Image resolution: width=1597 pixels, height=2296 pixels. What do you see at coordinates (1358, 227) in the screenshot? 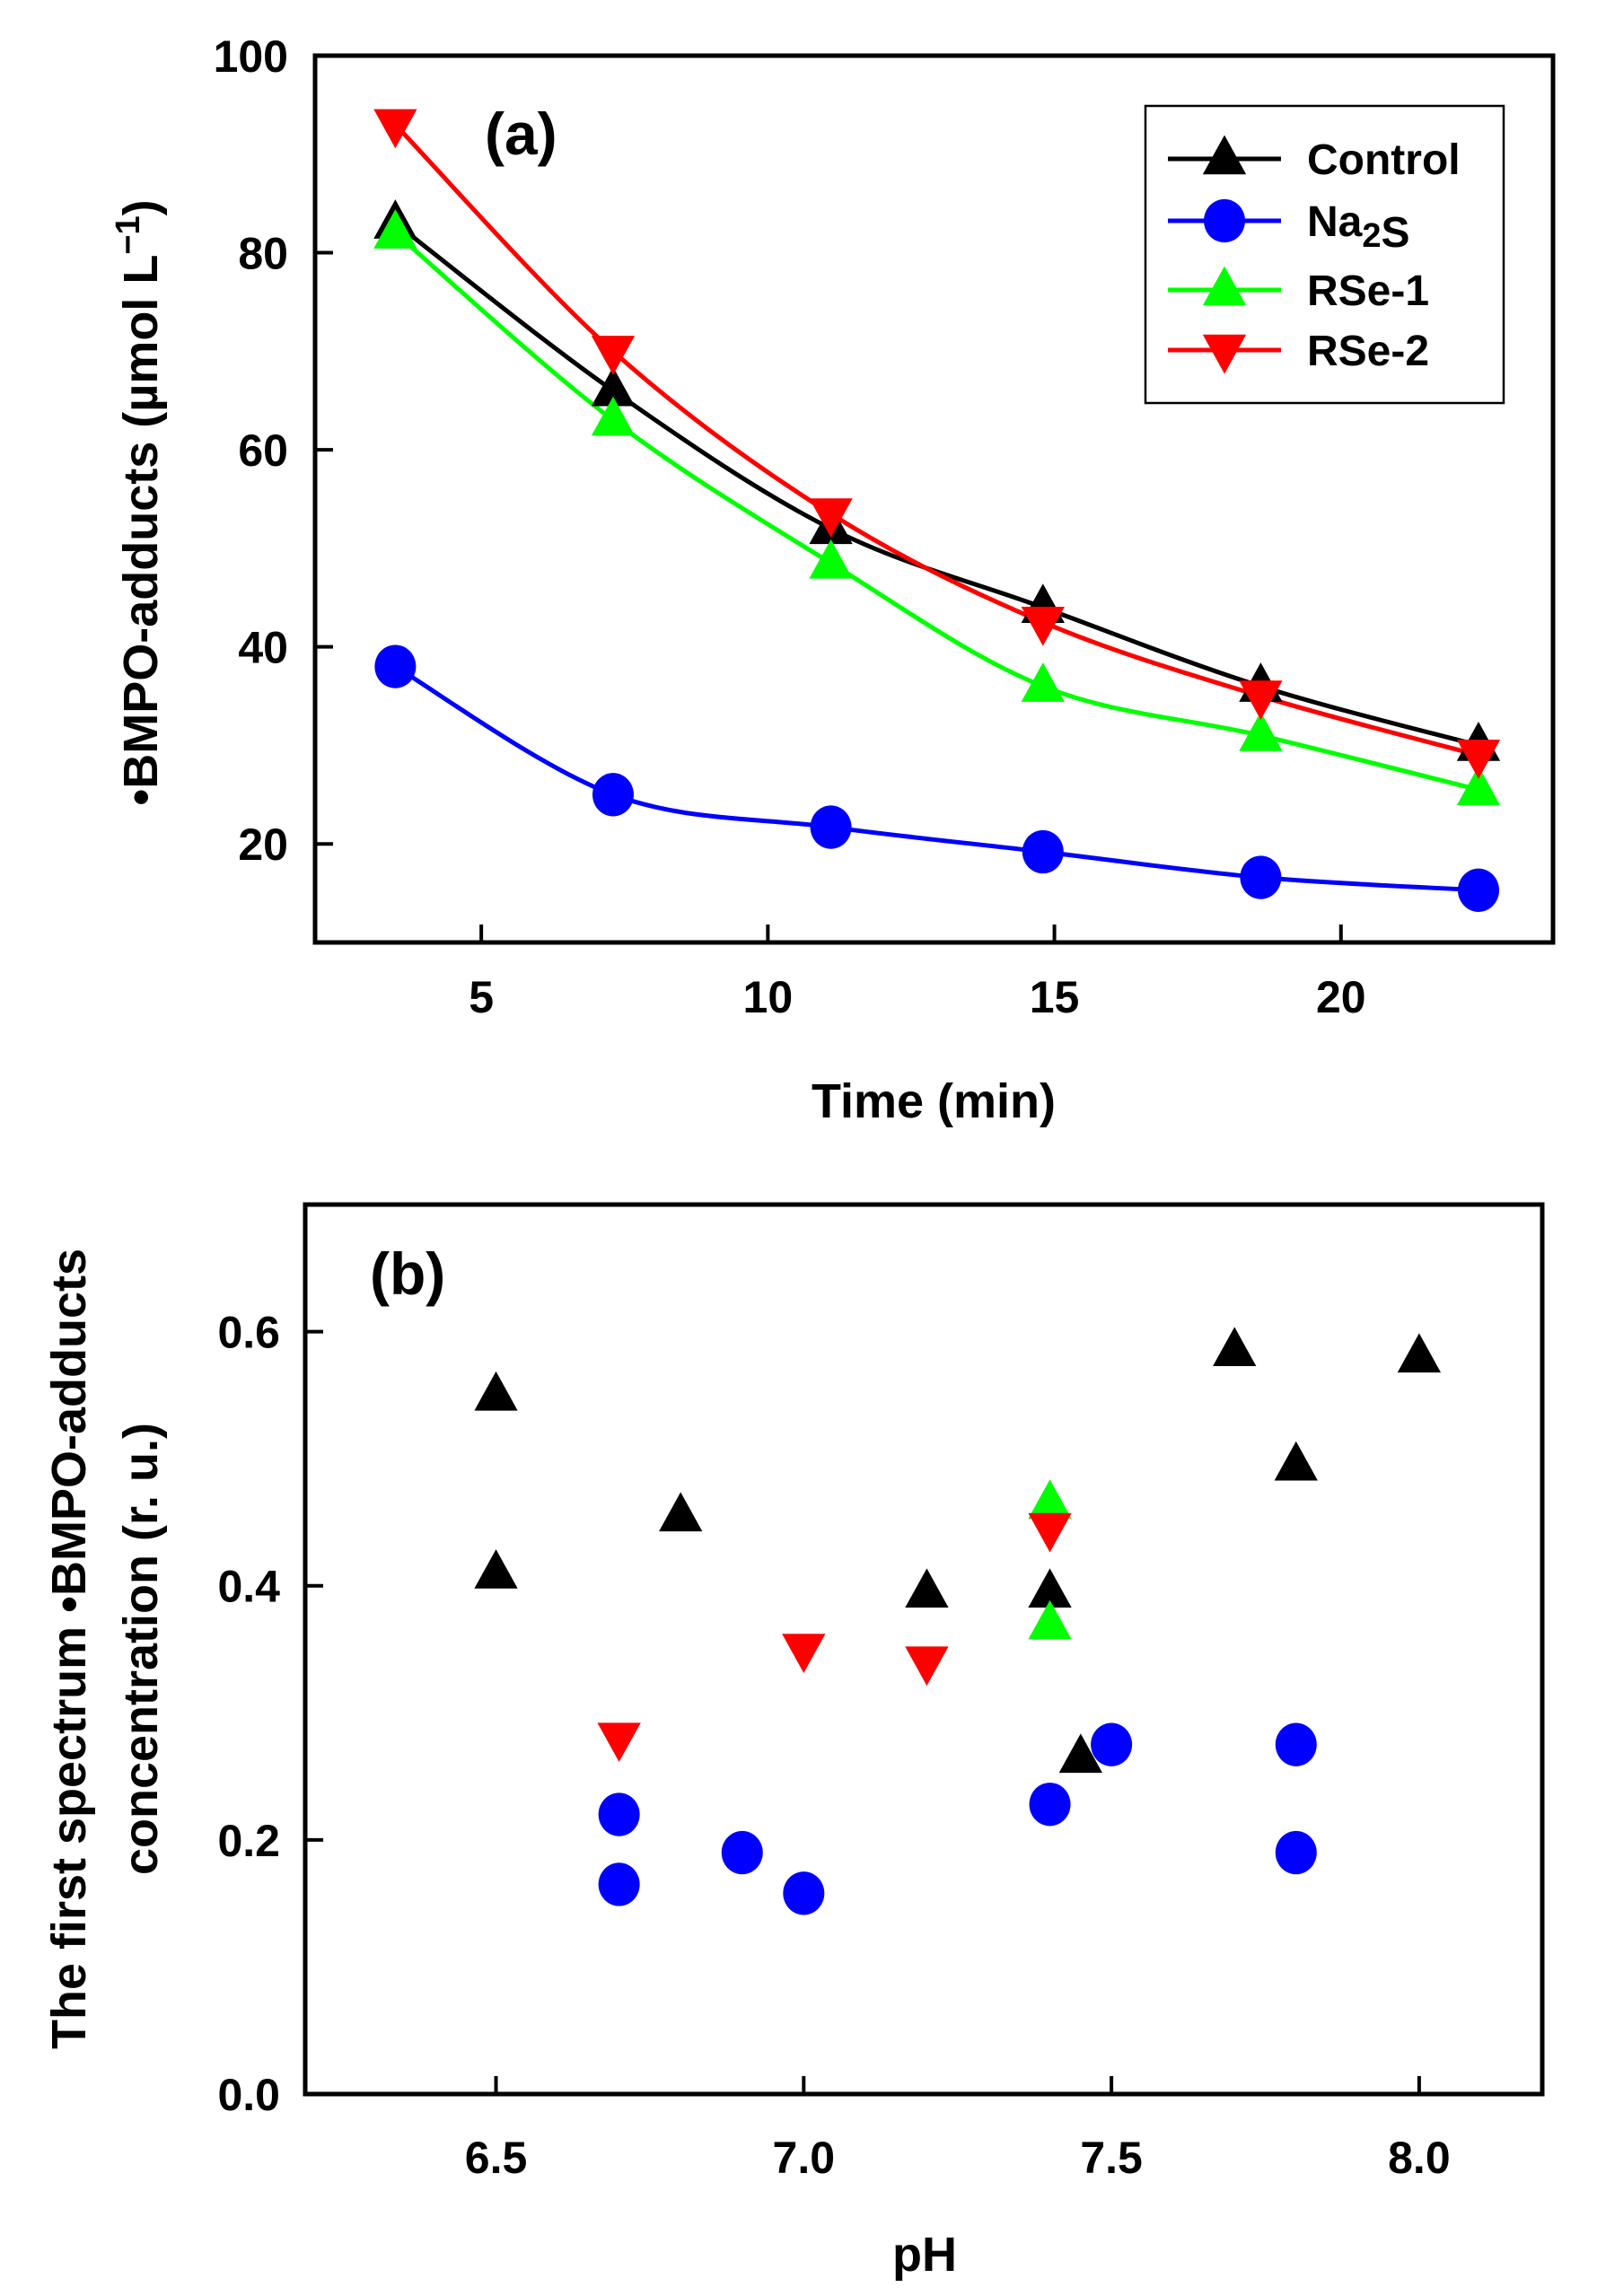
I see `legend-label: Na2S` at bounding box center [1358, 227].